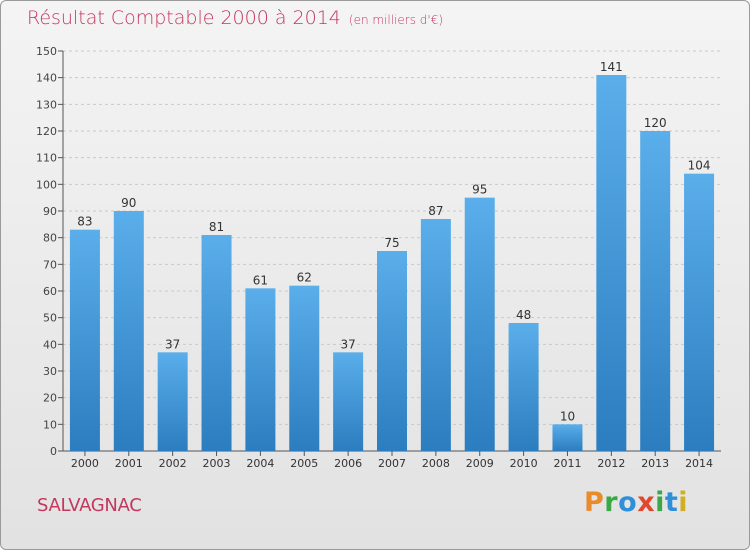 Image resolution: width=750 pixels, height=550 pixels. Describe the element at coordinates (53, 451) in the screenshot. I see `y-tick-label: 0` at that location.